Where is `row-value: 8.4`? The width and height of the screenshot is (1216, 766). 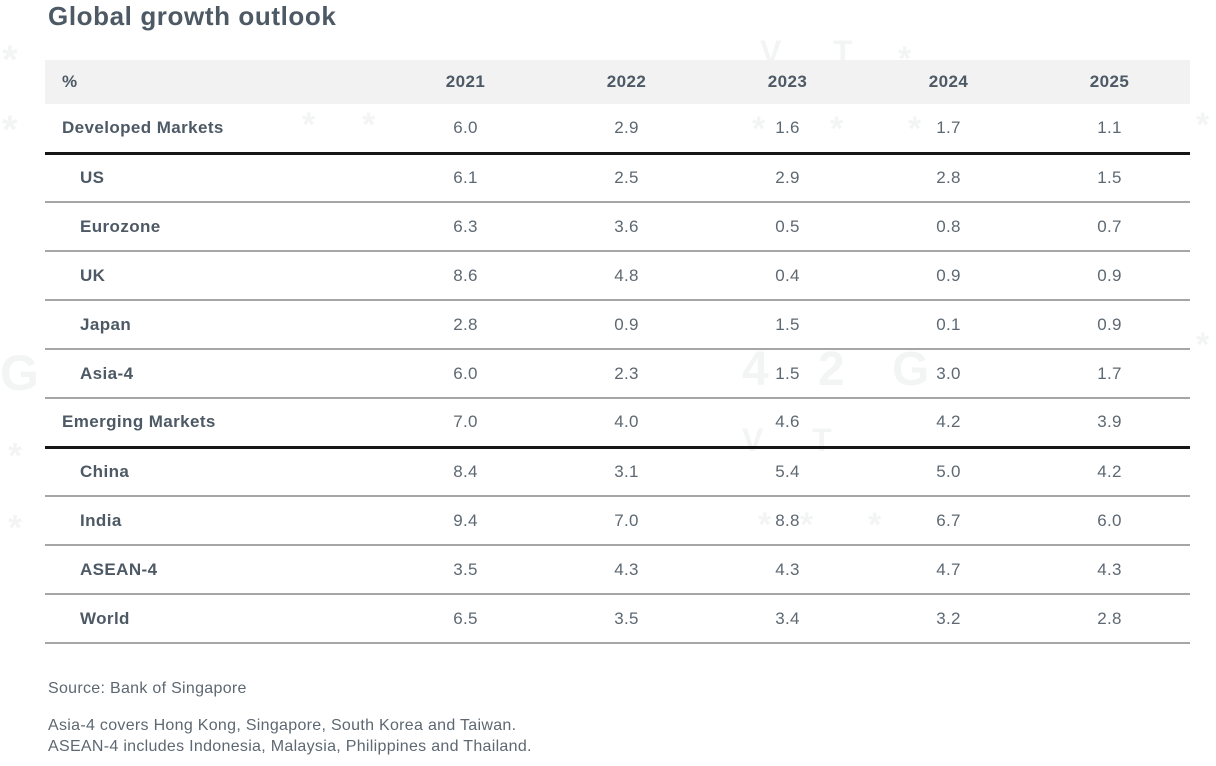
row-value: 8.4 is located at coordinates (465, 472).